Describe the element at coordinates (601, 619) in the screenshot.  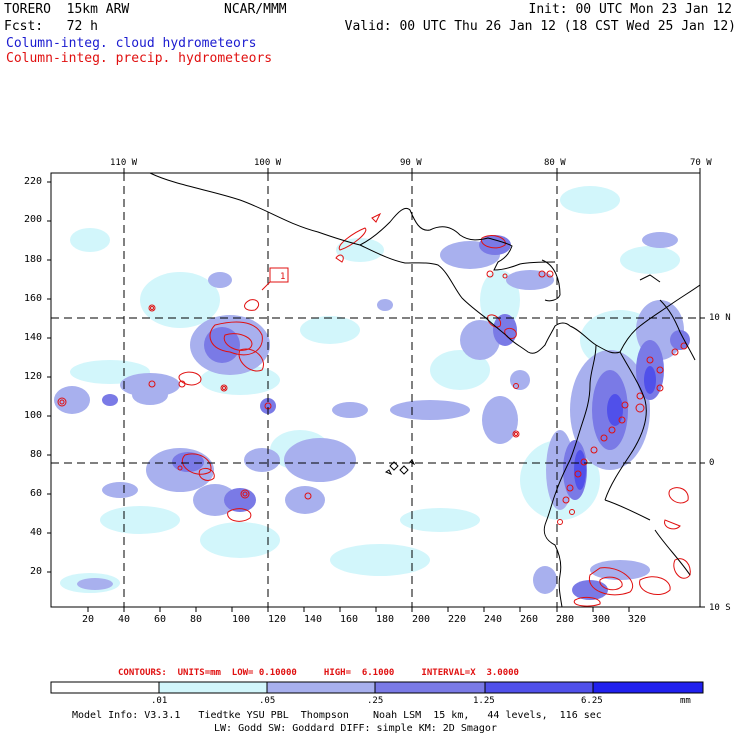
I see `x-tick-label: 300` at that location.